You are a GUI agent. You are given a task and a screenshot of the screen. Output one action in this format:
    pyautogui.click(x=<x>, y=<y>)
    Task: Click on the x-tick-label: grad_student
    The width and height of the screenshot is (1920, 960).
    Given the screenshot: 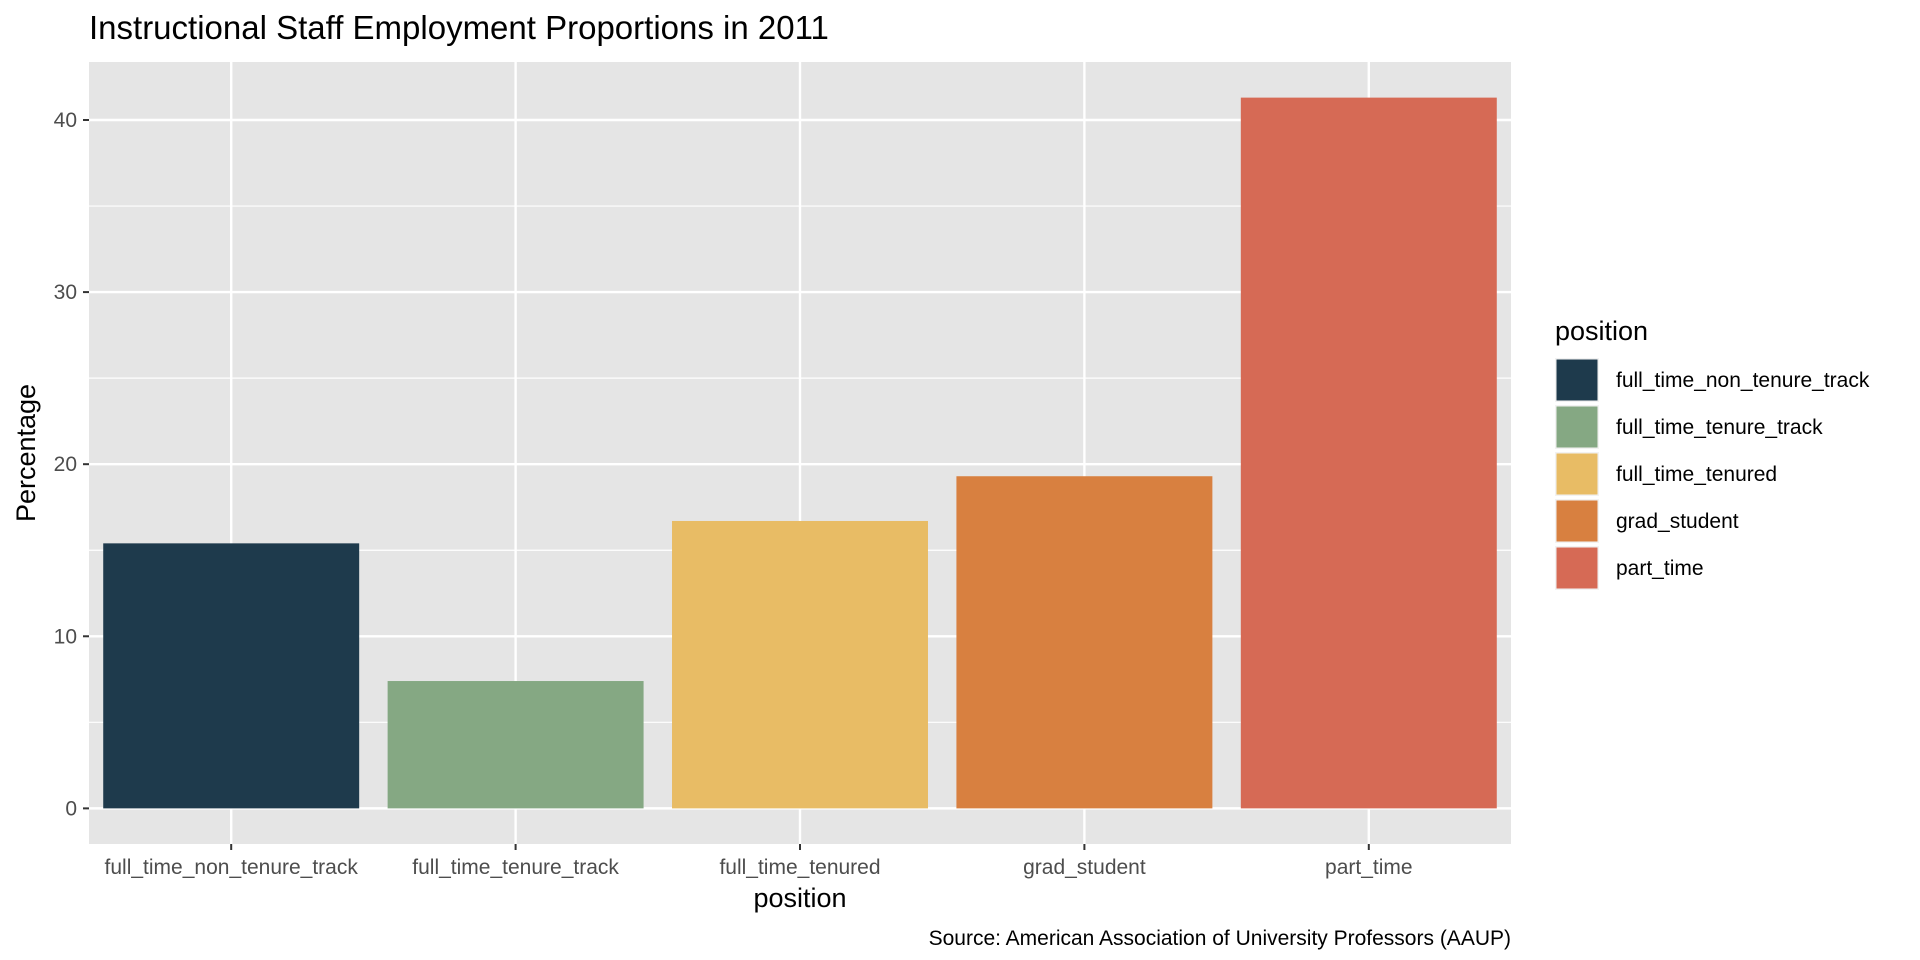 What is the action you would take?
    pyautogui.click(x=1084, y=867)
    